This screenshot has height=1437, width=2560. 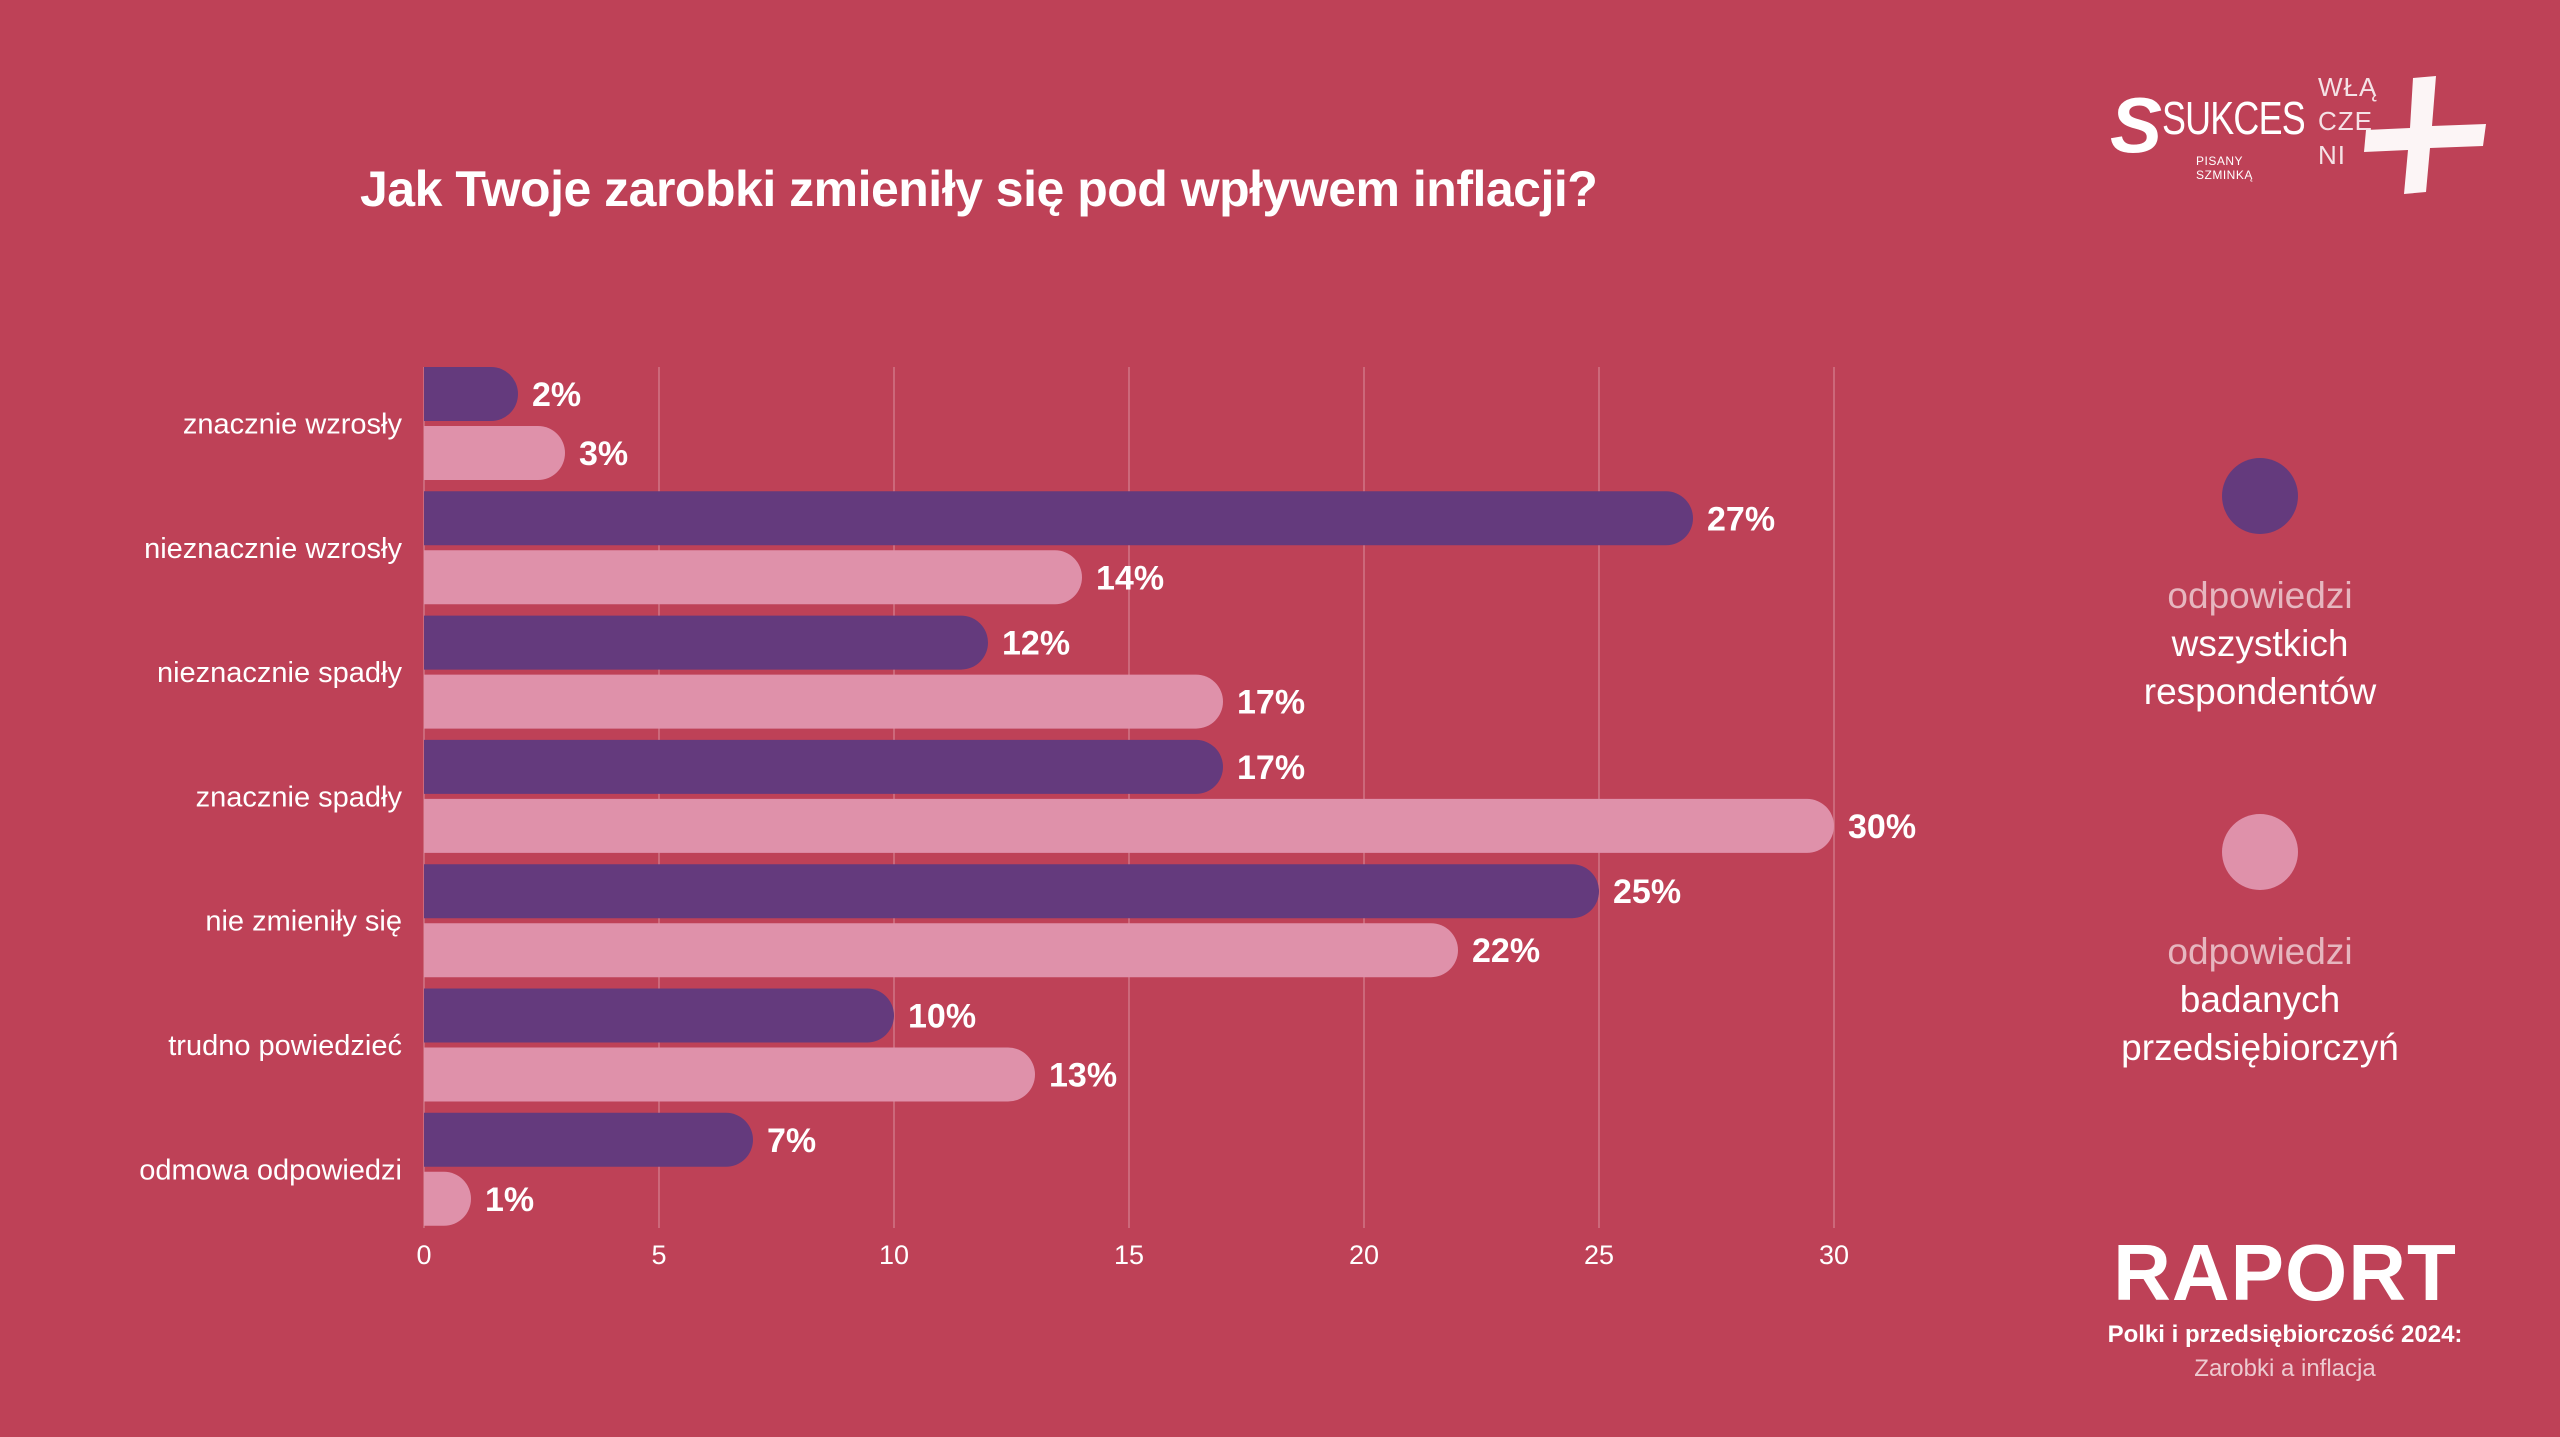 I want to click on x-tick-label: 0, so click(x=423, y=1255).